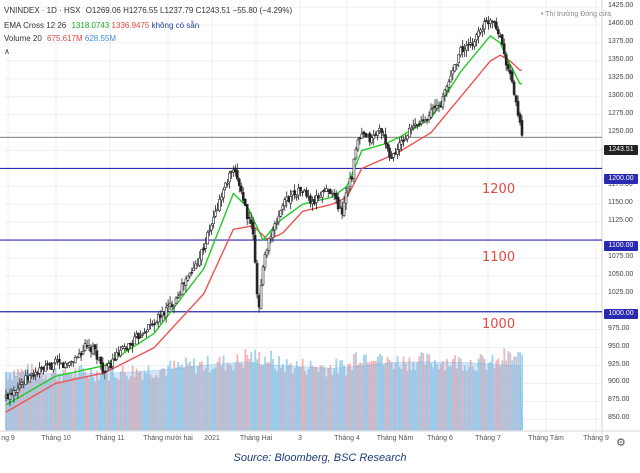 The image size is (640, 473). Describe the element at coordinates (440, 438) in the screenshot. I see `time-tick-label: Tháng 6` at that location.